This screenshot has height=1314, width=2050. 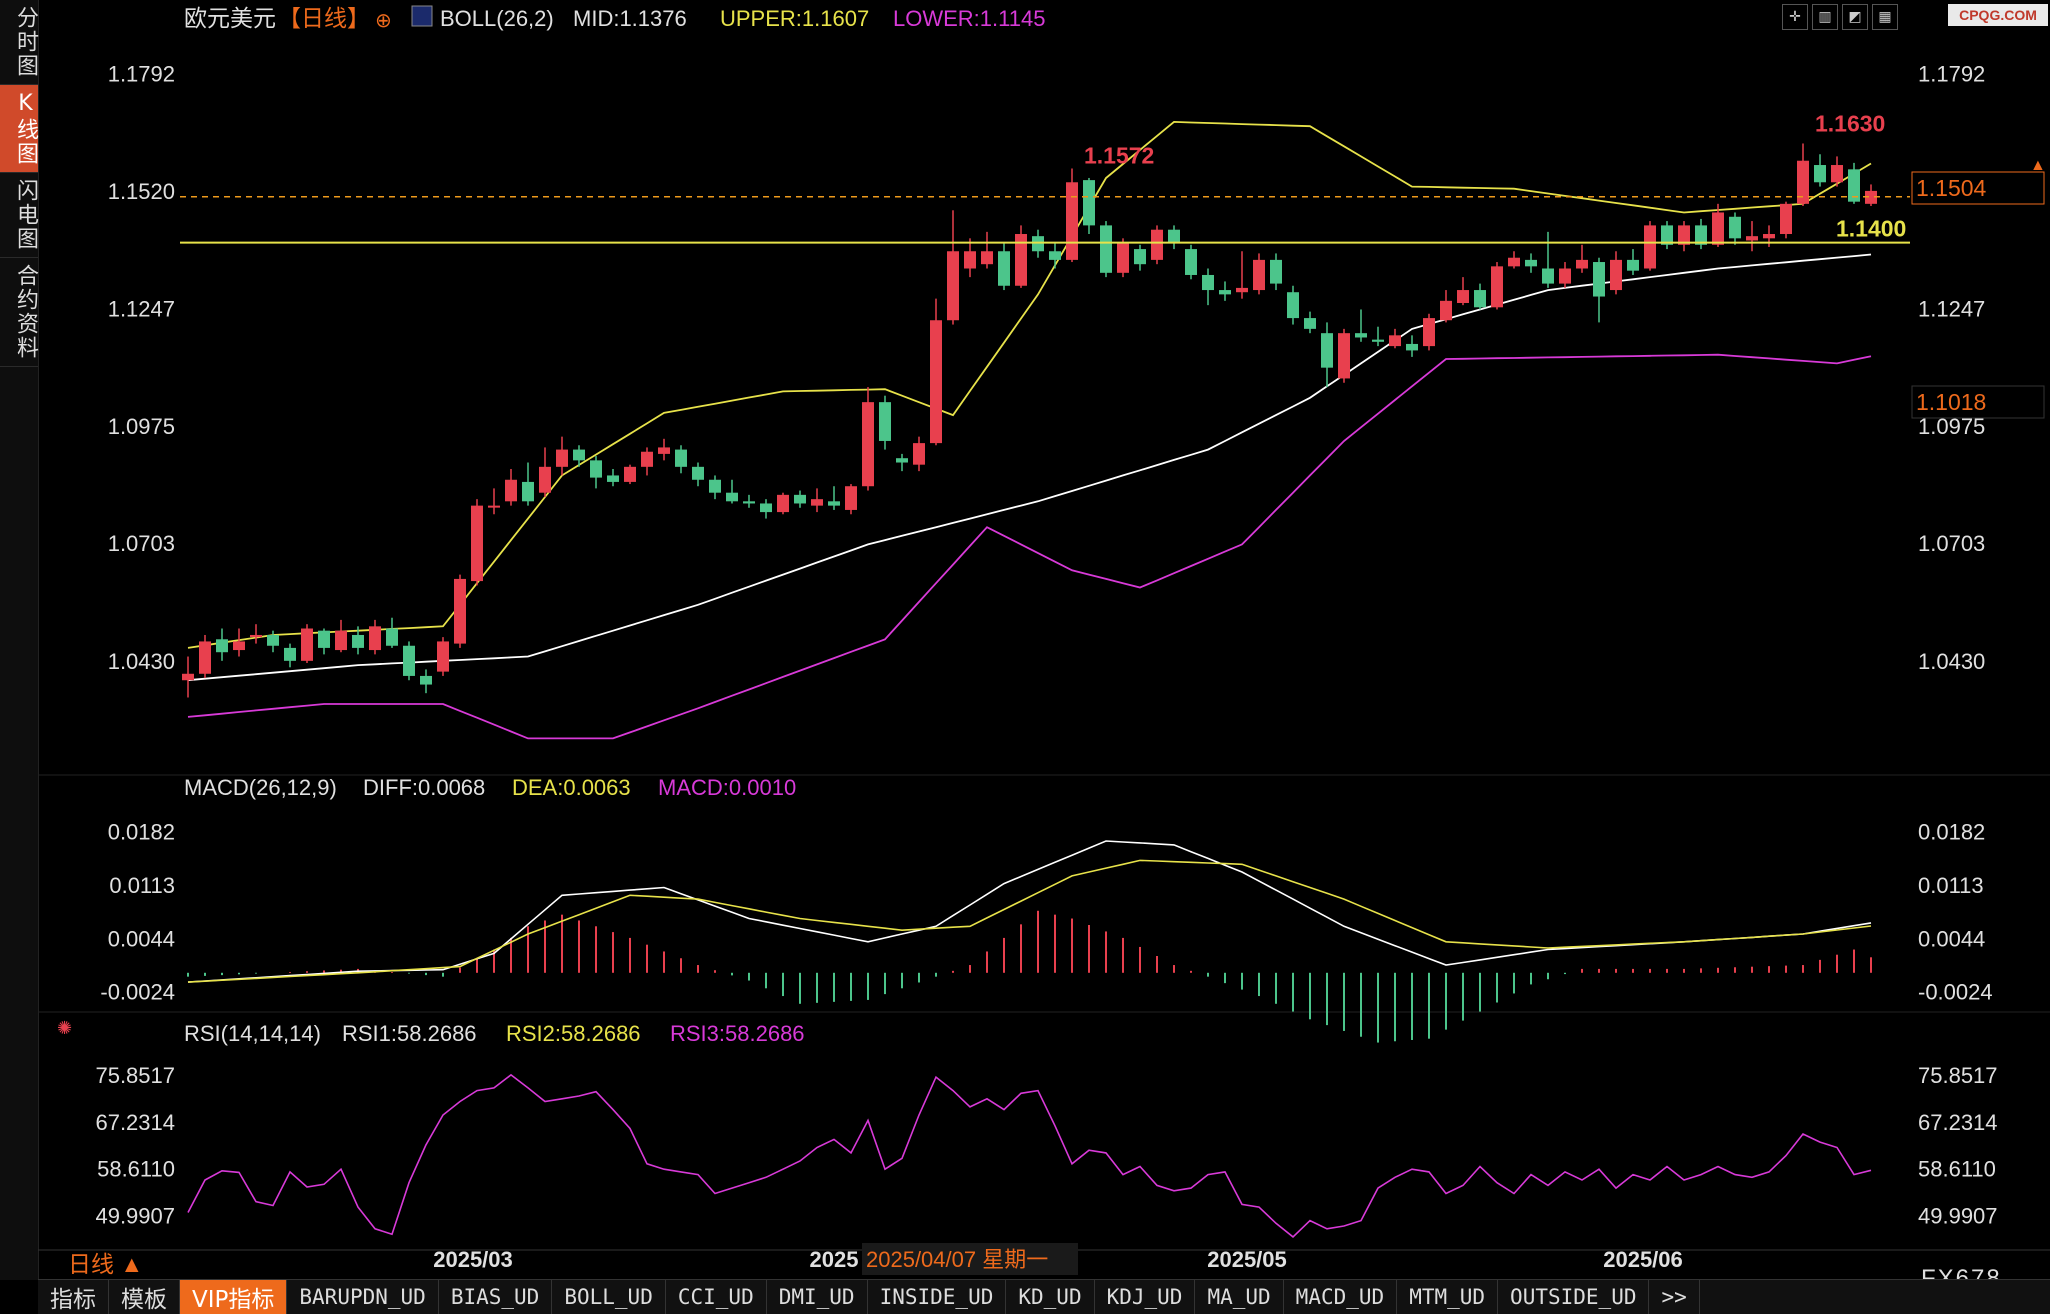 What do you see at coordinates (141, 832) in the screenshot?
I see `macd-tick-left-0: 0.0182` at bounding box center [141, 832].